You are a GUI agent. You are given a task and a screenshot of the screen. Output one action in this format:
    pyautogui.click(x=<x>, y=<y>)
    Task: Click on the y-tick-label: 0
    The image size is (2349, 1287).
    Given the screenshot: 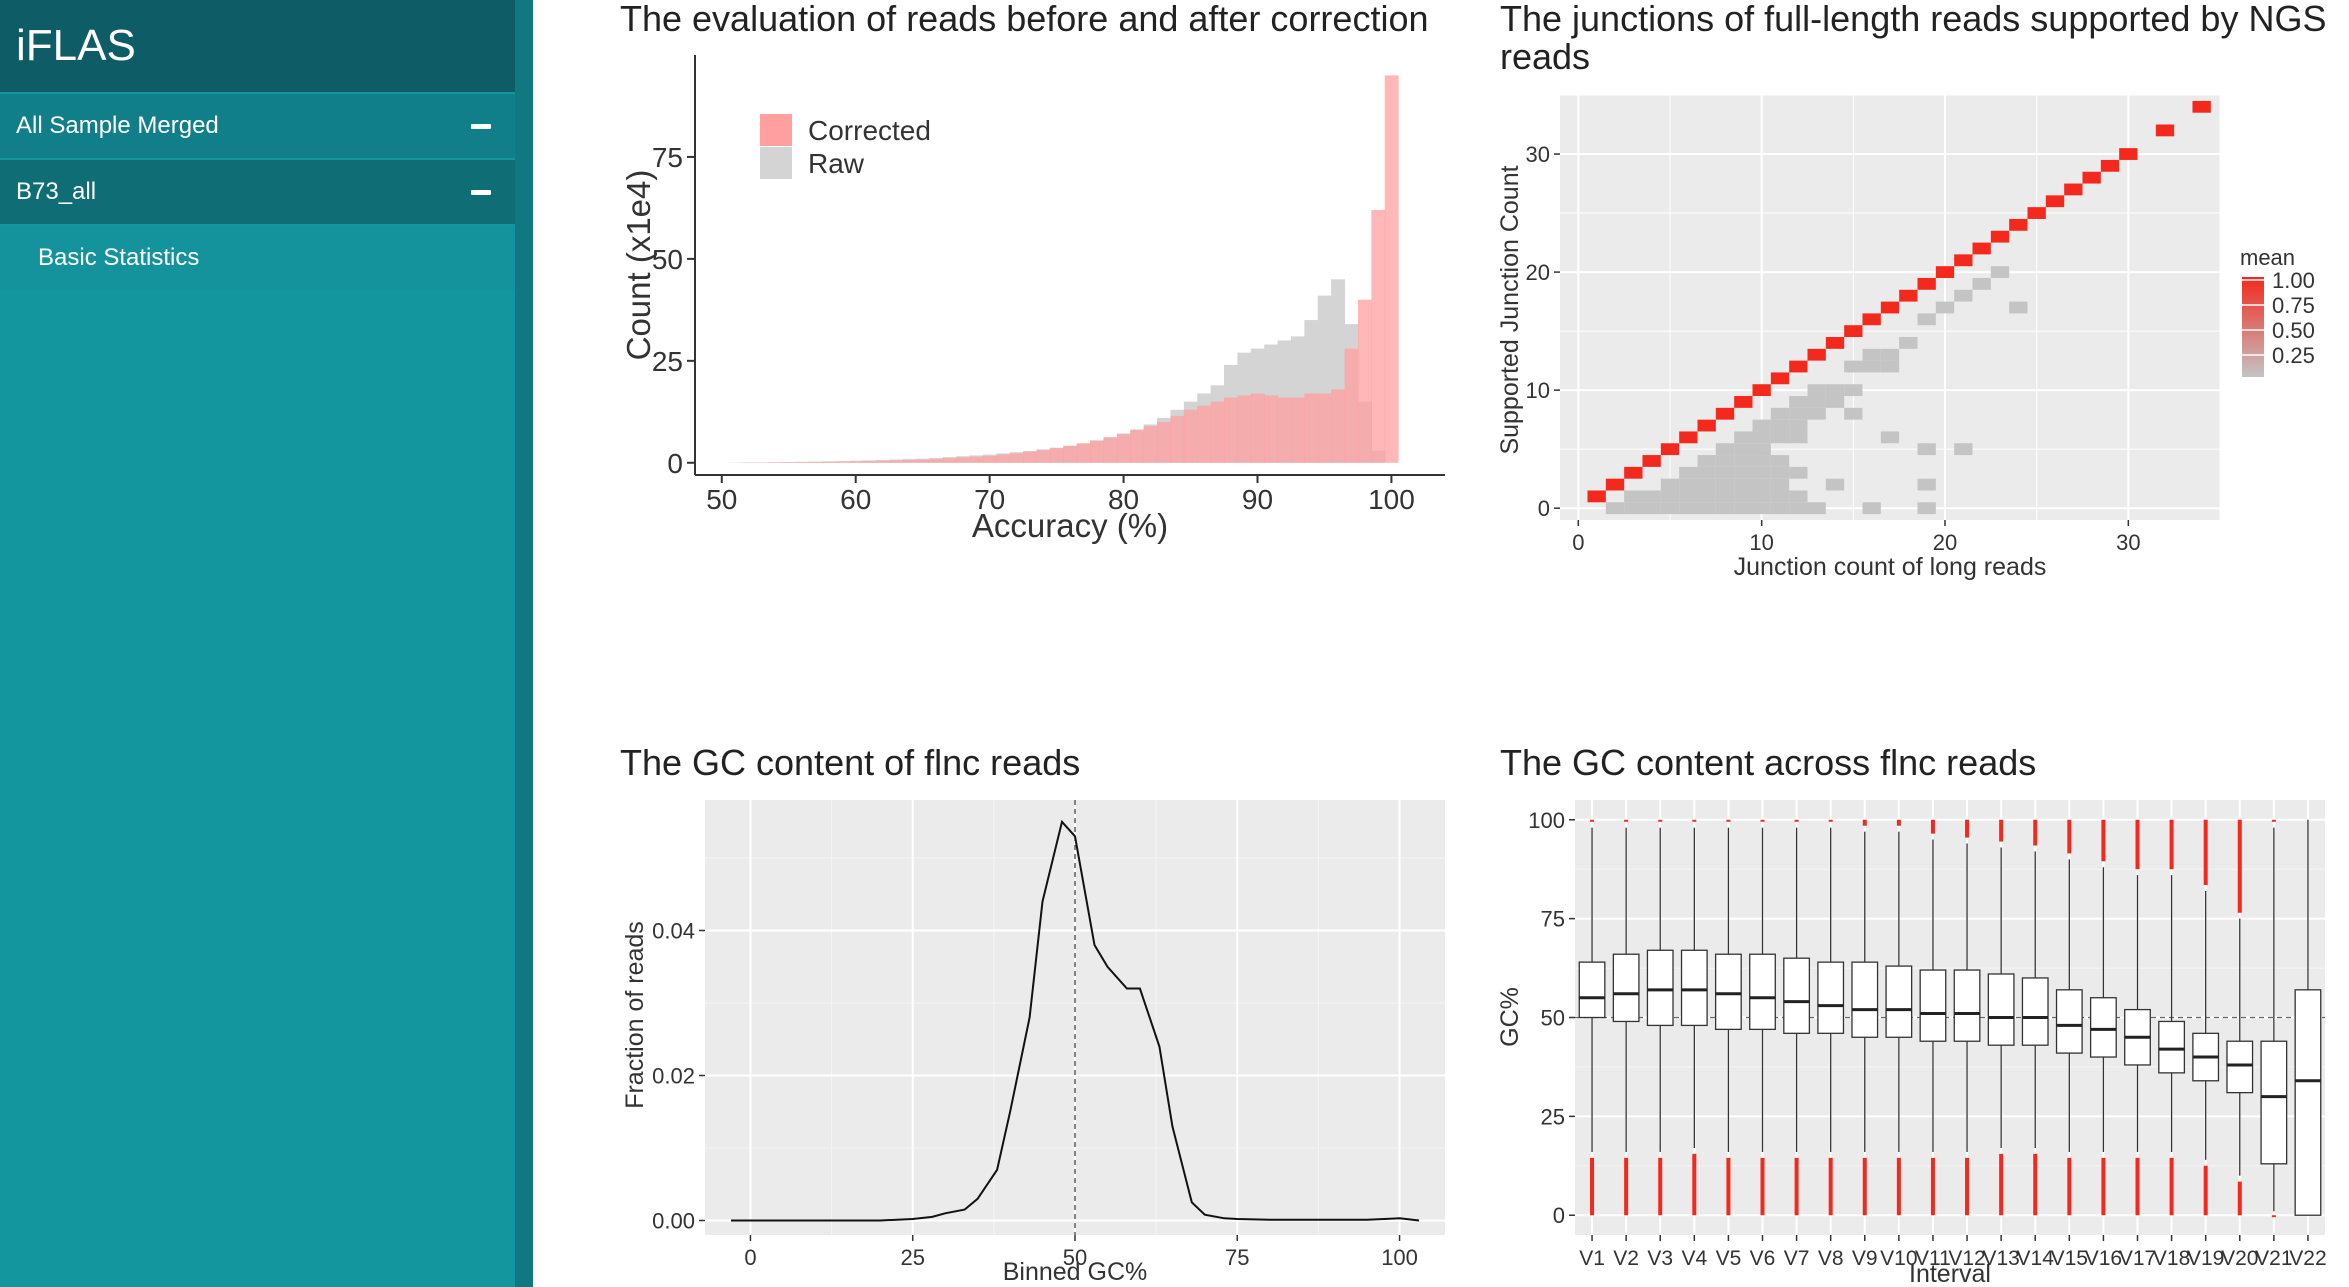 What is the action you would take?
    pyautogui.click(x=675, y=463)
    